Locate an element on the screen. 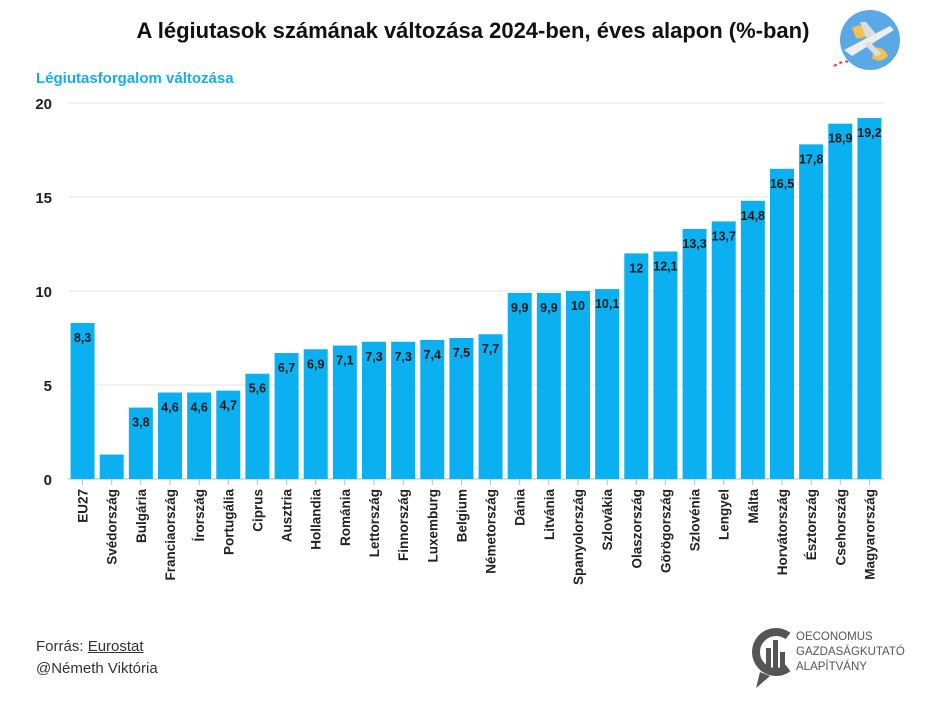 This screenshot has width=946, height=701. x-tick-label: EU27 is located at coordinates (83, 506).